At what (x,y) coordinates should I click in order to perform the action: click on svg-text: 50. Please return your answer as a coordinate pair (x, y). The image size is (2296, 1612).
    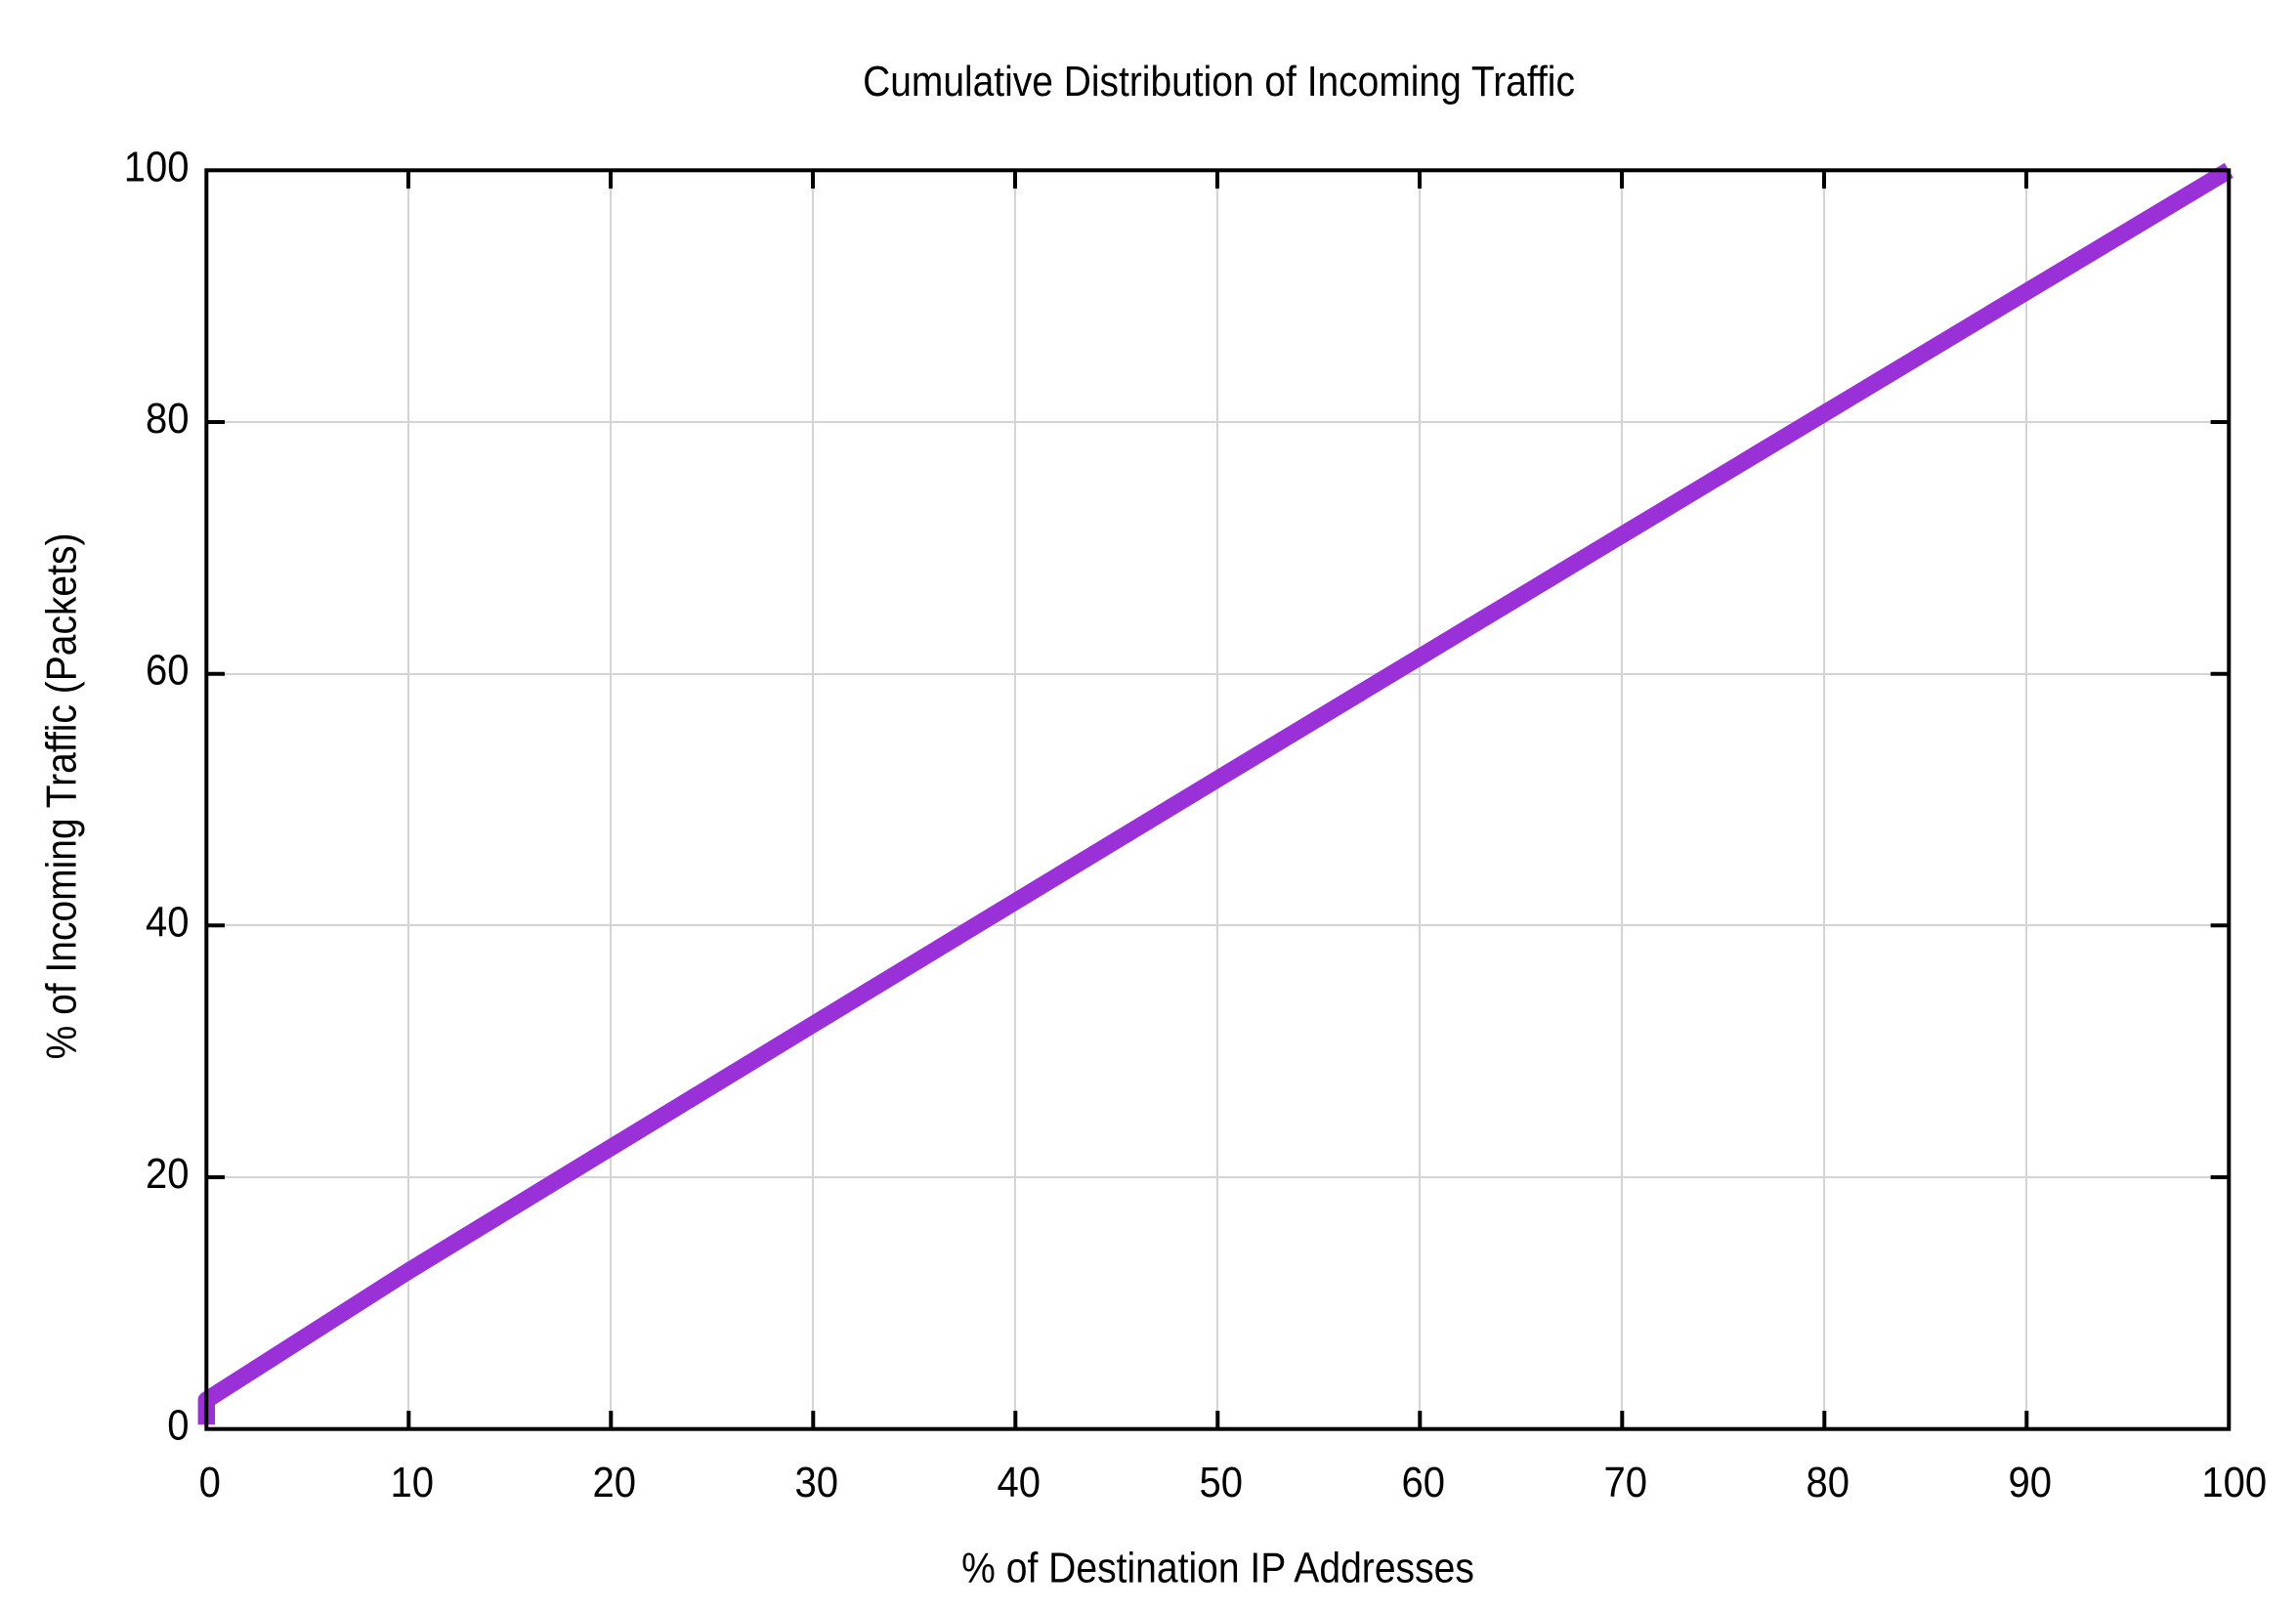
    Looking at the image, I should click on (1222, 1482).